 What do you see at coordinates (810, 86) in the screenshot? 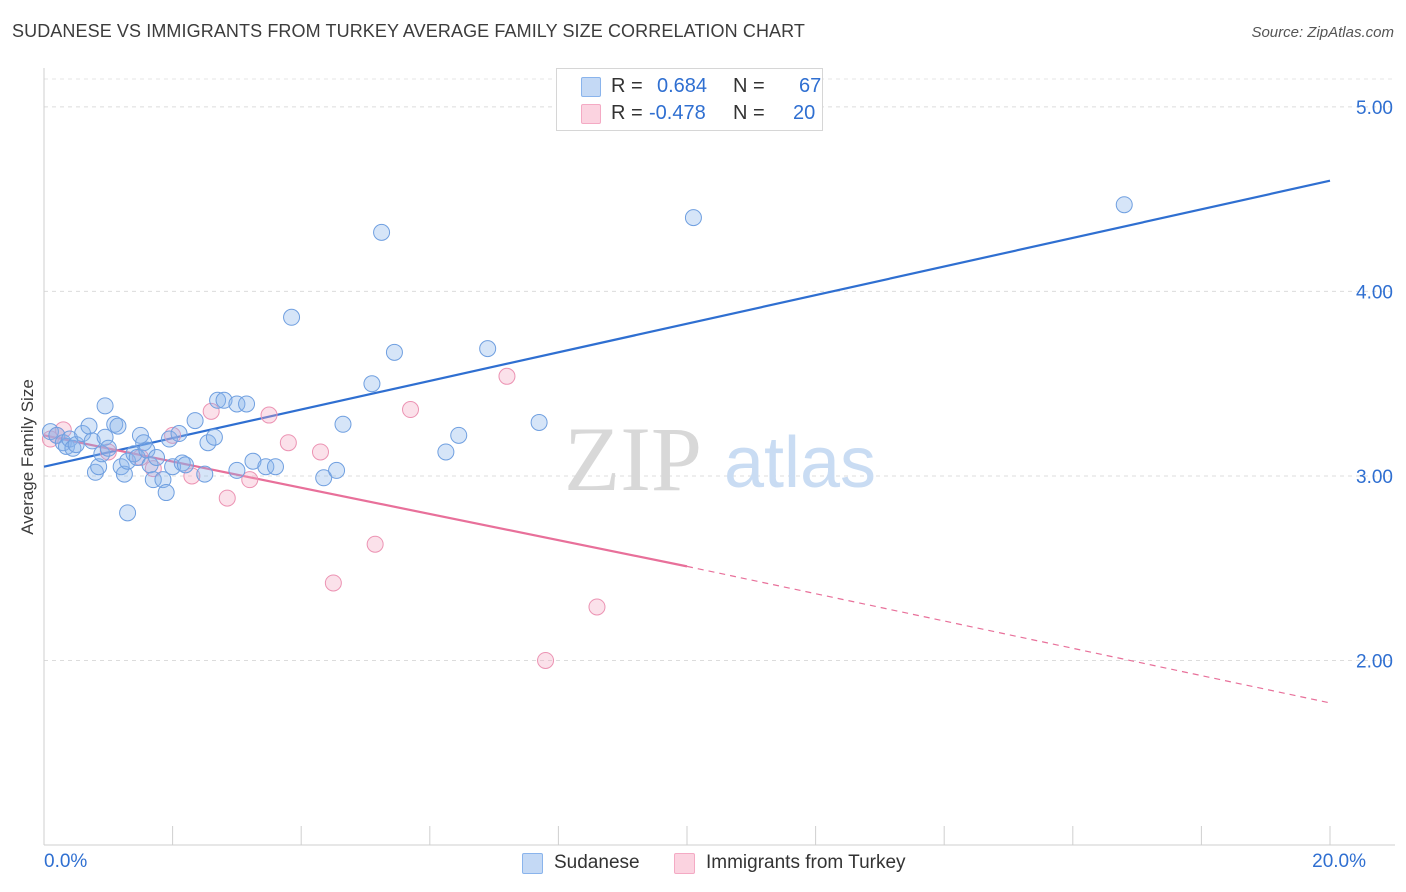
I see `legend-n-value: 67` at bounding box center [810, 86].